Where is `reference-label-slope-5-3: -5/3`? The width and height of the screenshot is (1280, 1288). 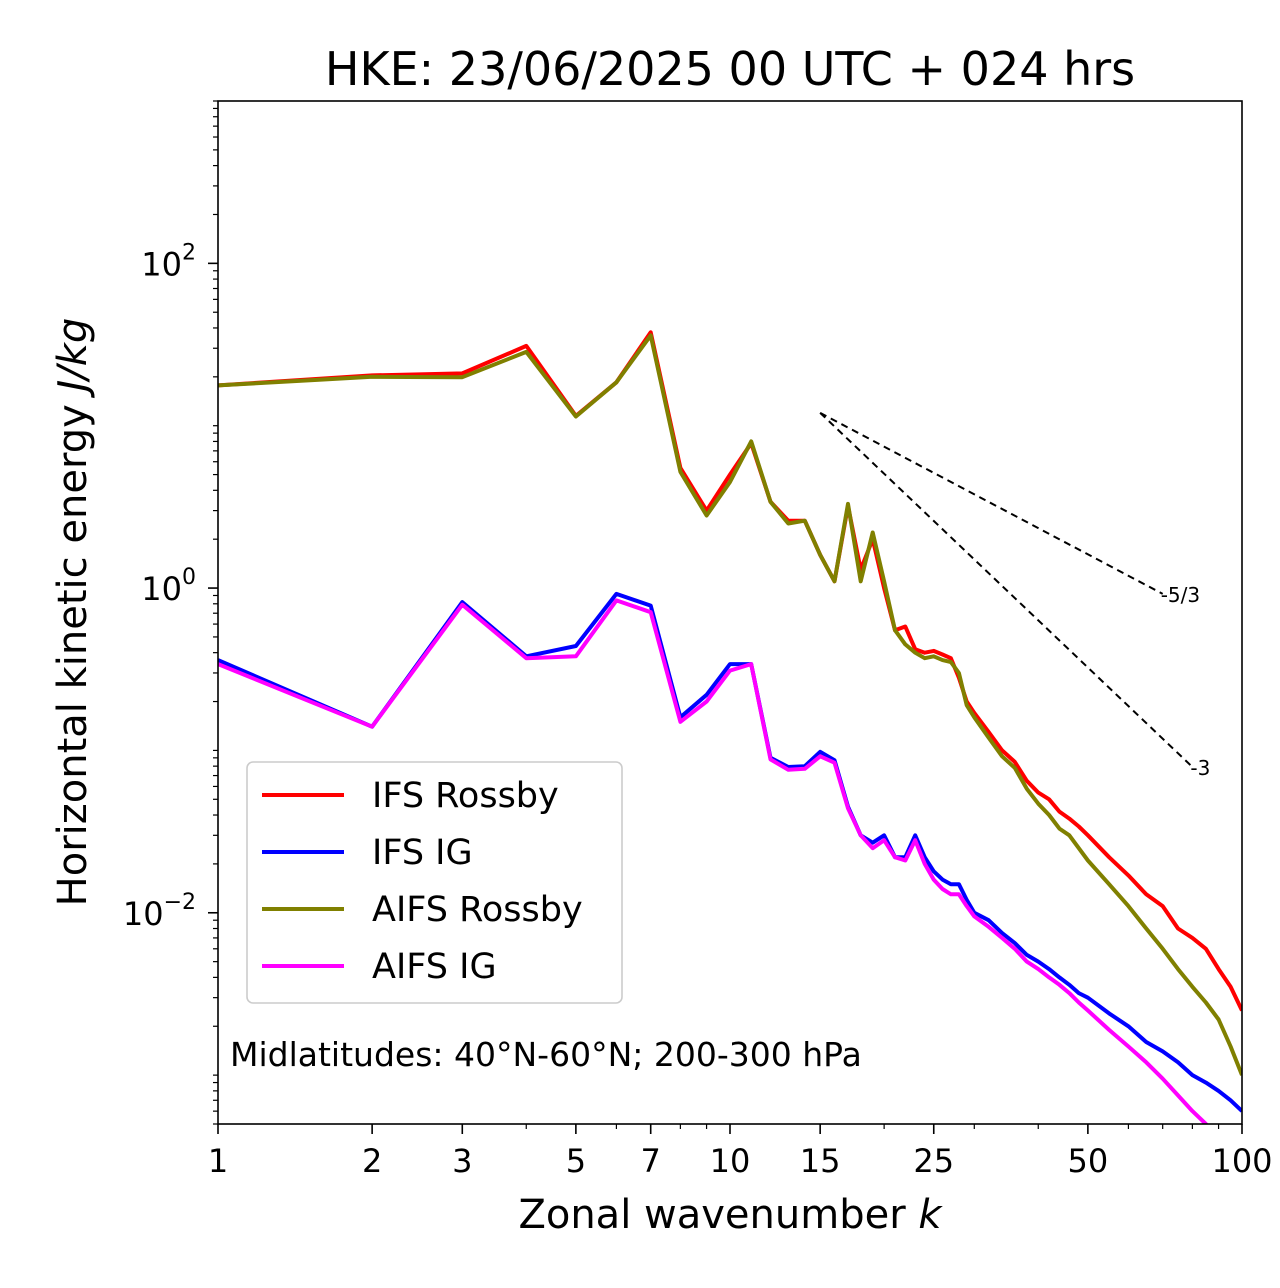
reference-label-slope-5-3: -5/3 is located at coordinates (1180, 595).